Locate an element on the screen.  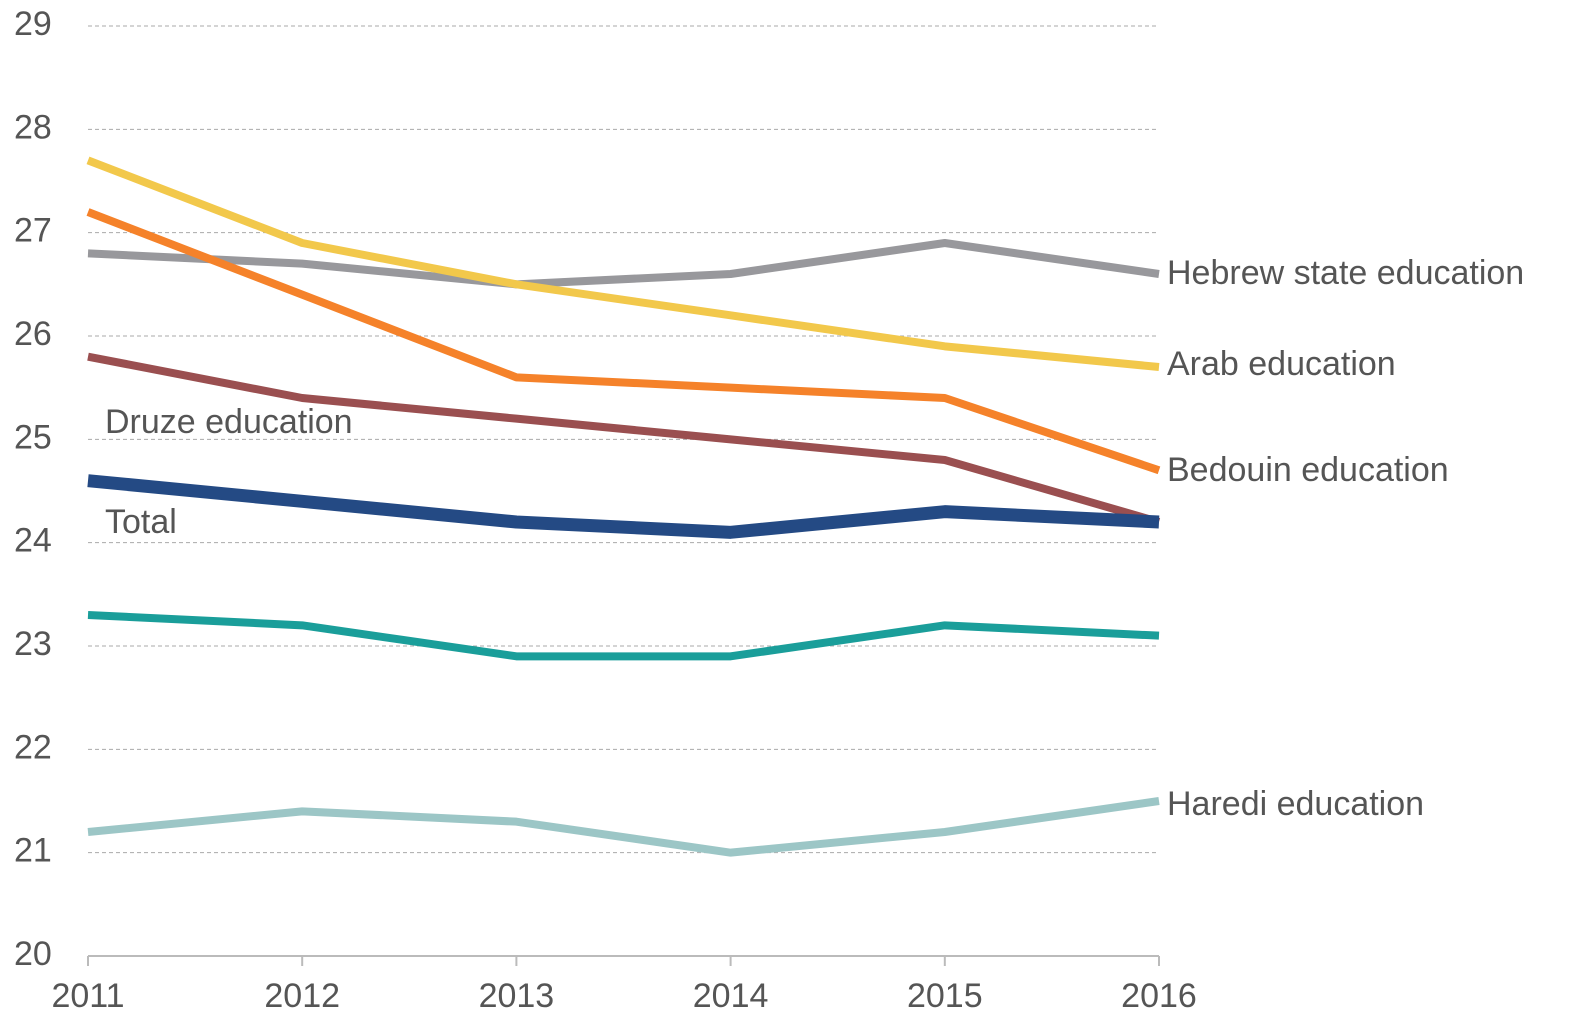
x-tick-label: 2014 is located at coordinates (731, 996).